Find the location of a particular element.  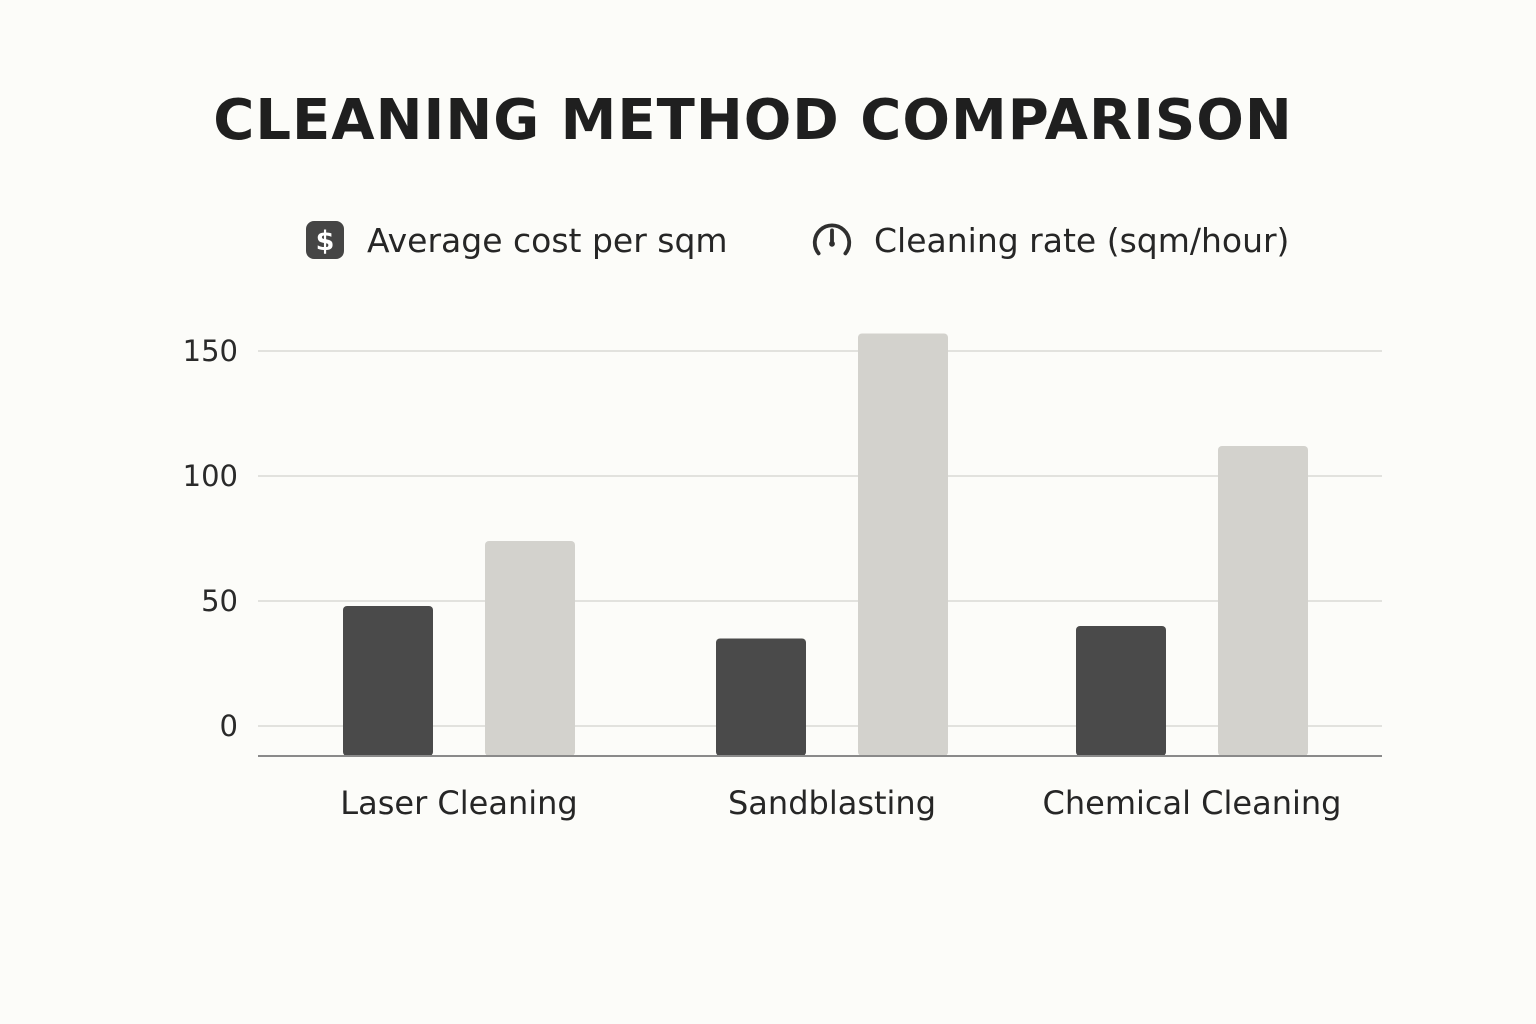

y-axis-ticks: 0 50 100 150 is located at coordinates (210, 538).